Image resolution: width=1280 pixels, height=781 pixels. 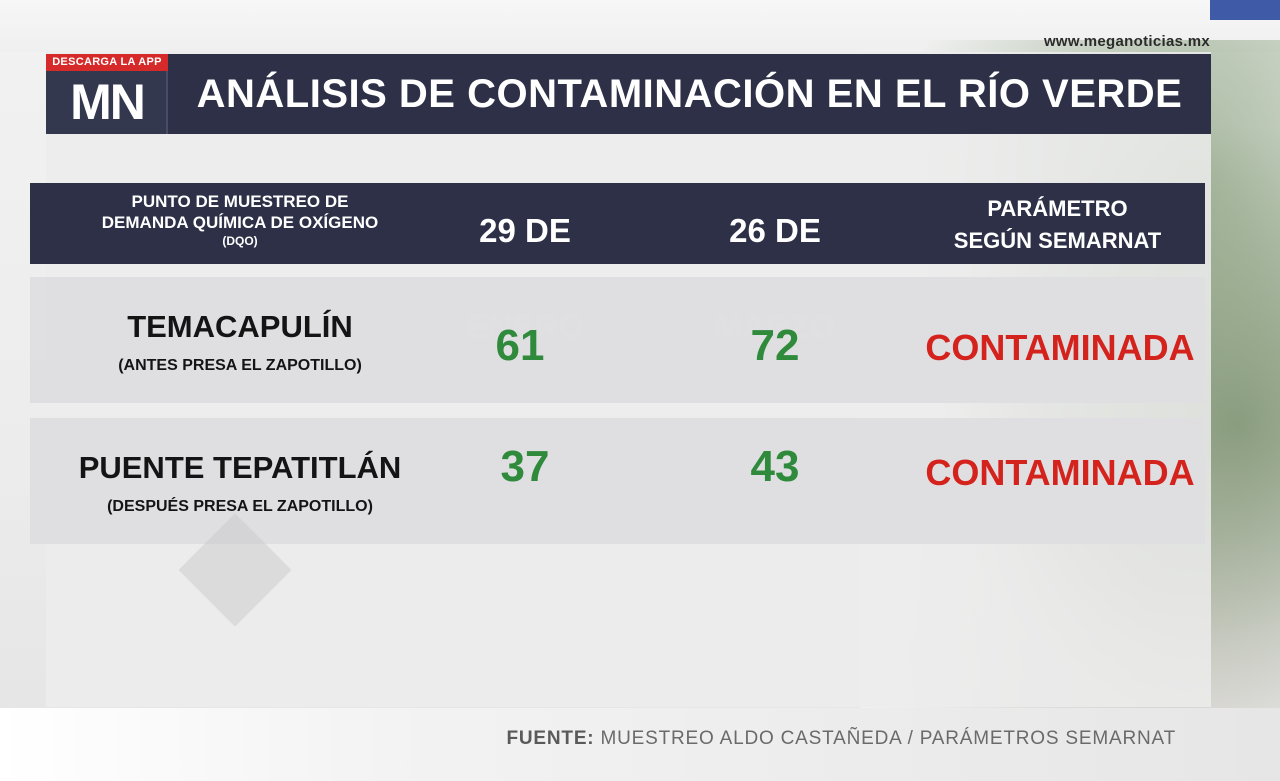 What do you see at coordinates (240, 201) in the screenshot?
I see `header-point-line1: PUNTO DE MUESTREO DE` at bounding box center [240, 201].